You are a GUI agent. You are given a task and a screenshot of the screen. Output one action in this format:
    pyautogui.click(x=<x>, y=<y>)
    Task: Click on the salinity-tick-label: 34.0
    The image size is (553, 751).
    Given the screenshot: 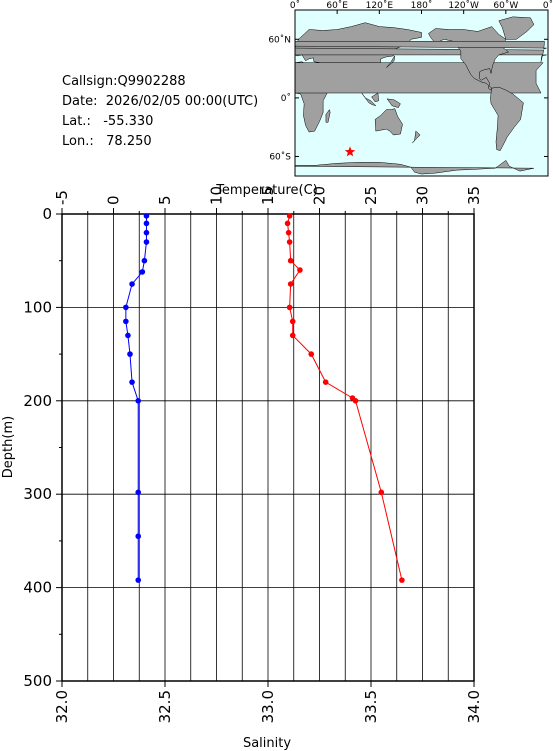 What is the action you would take?
    pyautogui.click(x=474, y=706)
    